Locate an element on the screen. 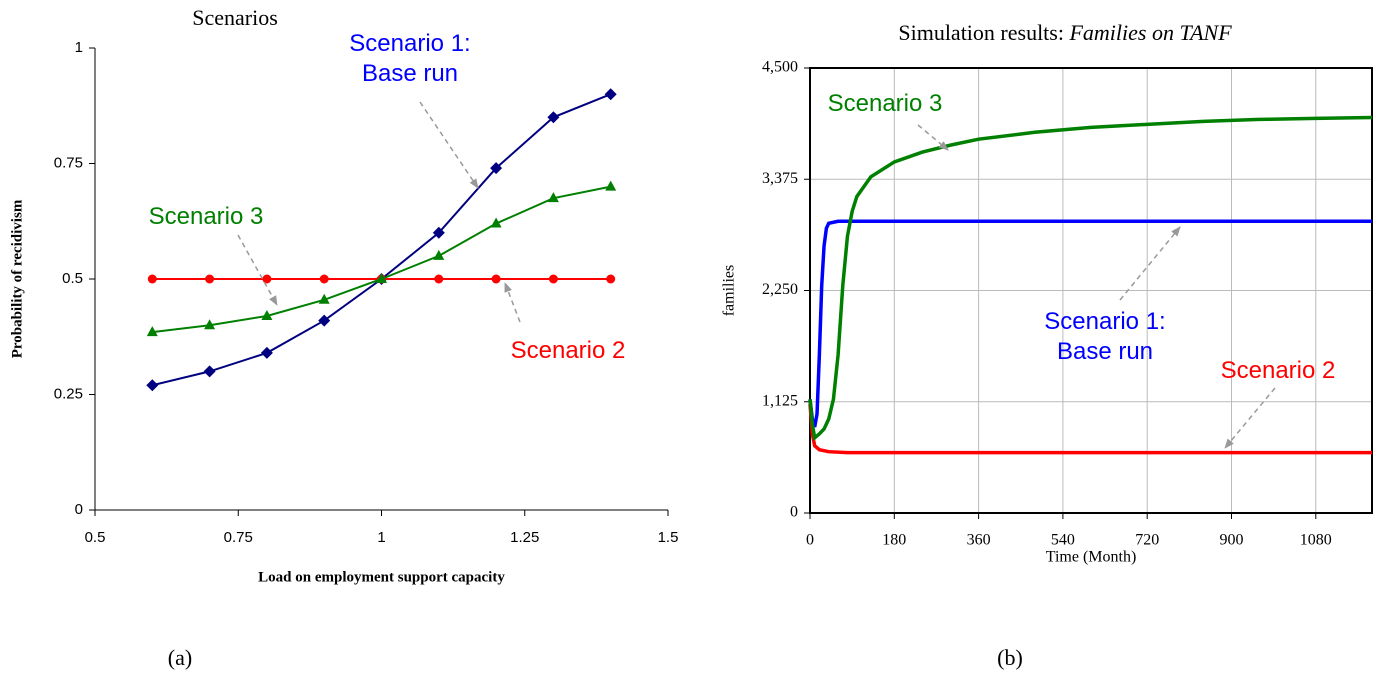 This screenshot has height=681, width=1386. y-tick-label: 0.75 is located at coordinates (68, 162).